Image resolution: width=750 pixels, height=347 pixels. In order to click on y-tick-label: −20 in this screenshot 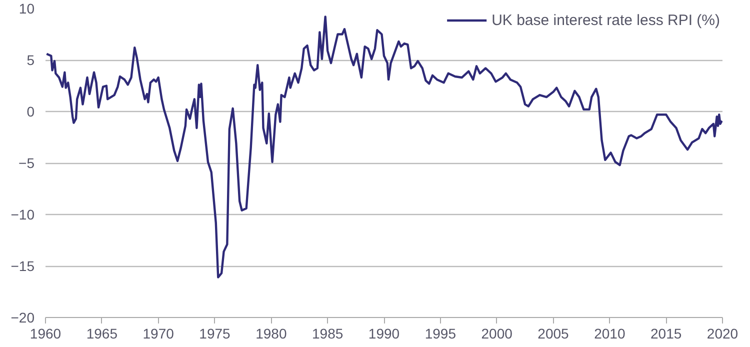, I will do `click(22, 318)`.